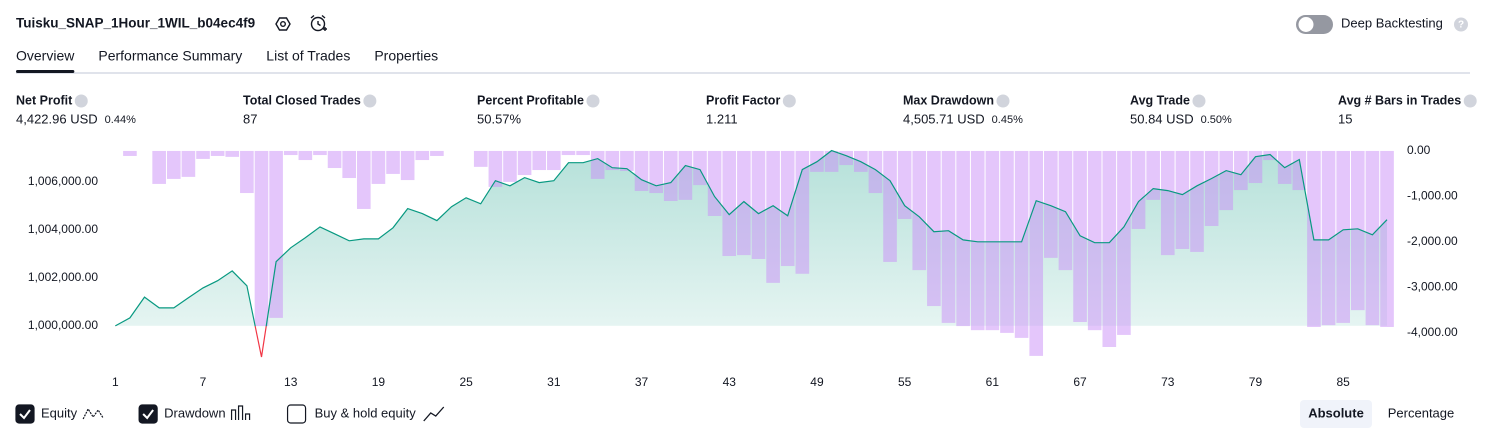 Image resolution: width=1486 pixels, height=438 pixels. What do you see at coordinates (730, 382) in the screenshot?
I see `x-tick-label: 43` at bounding box center [730, 382].